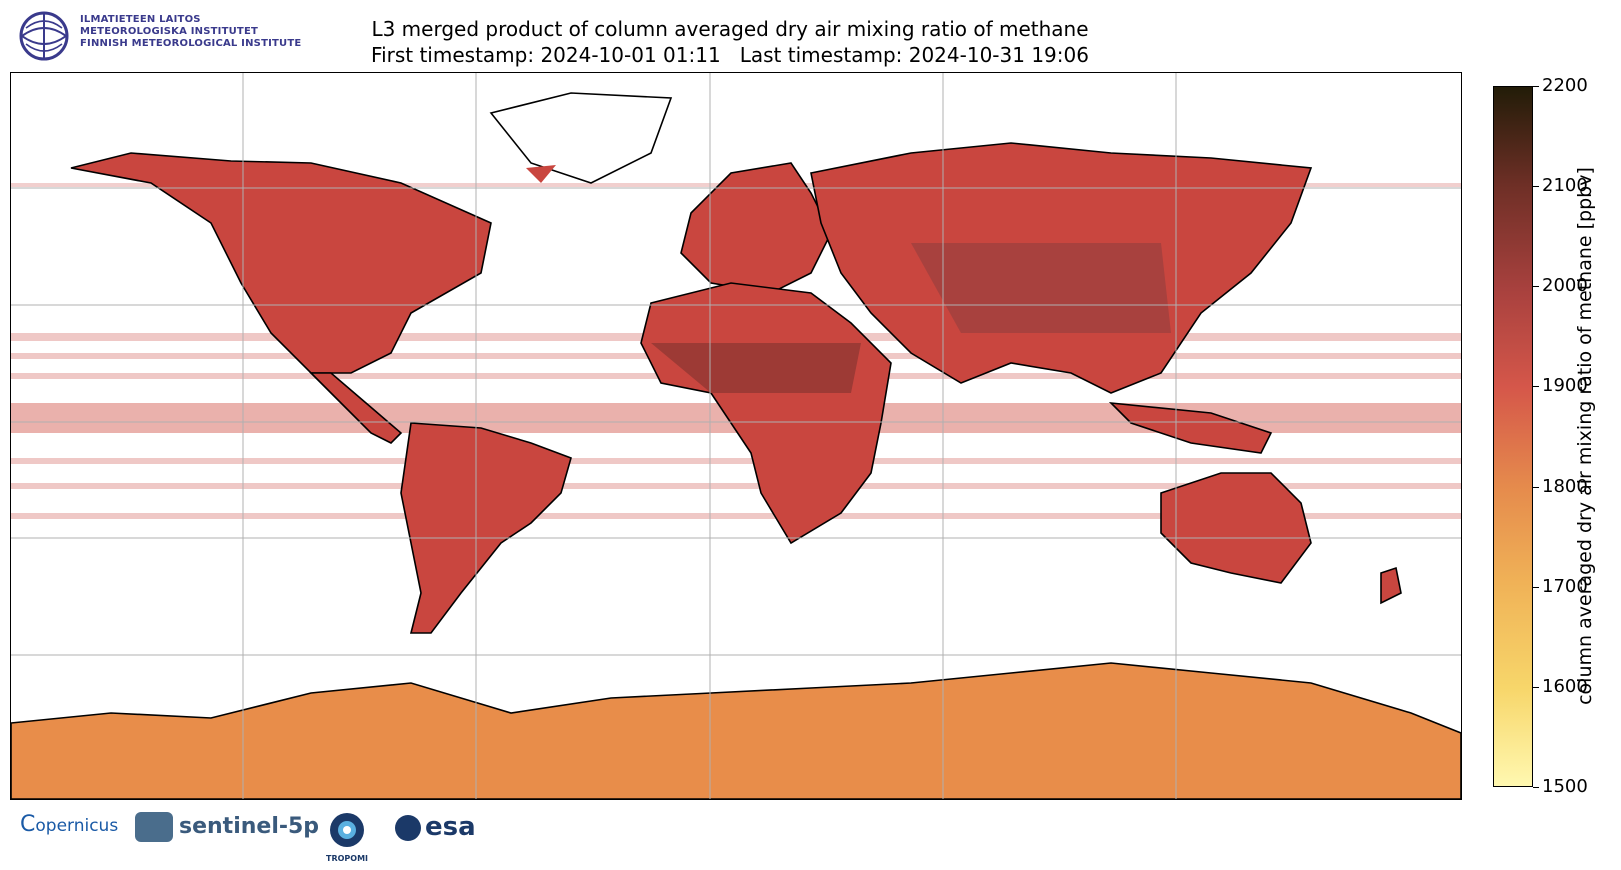  What do you see at coordinates (408, 827) in the screenshot?
I see `esa-symbol-icon` at bounding box center [408, 827].